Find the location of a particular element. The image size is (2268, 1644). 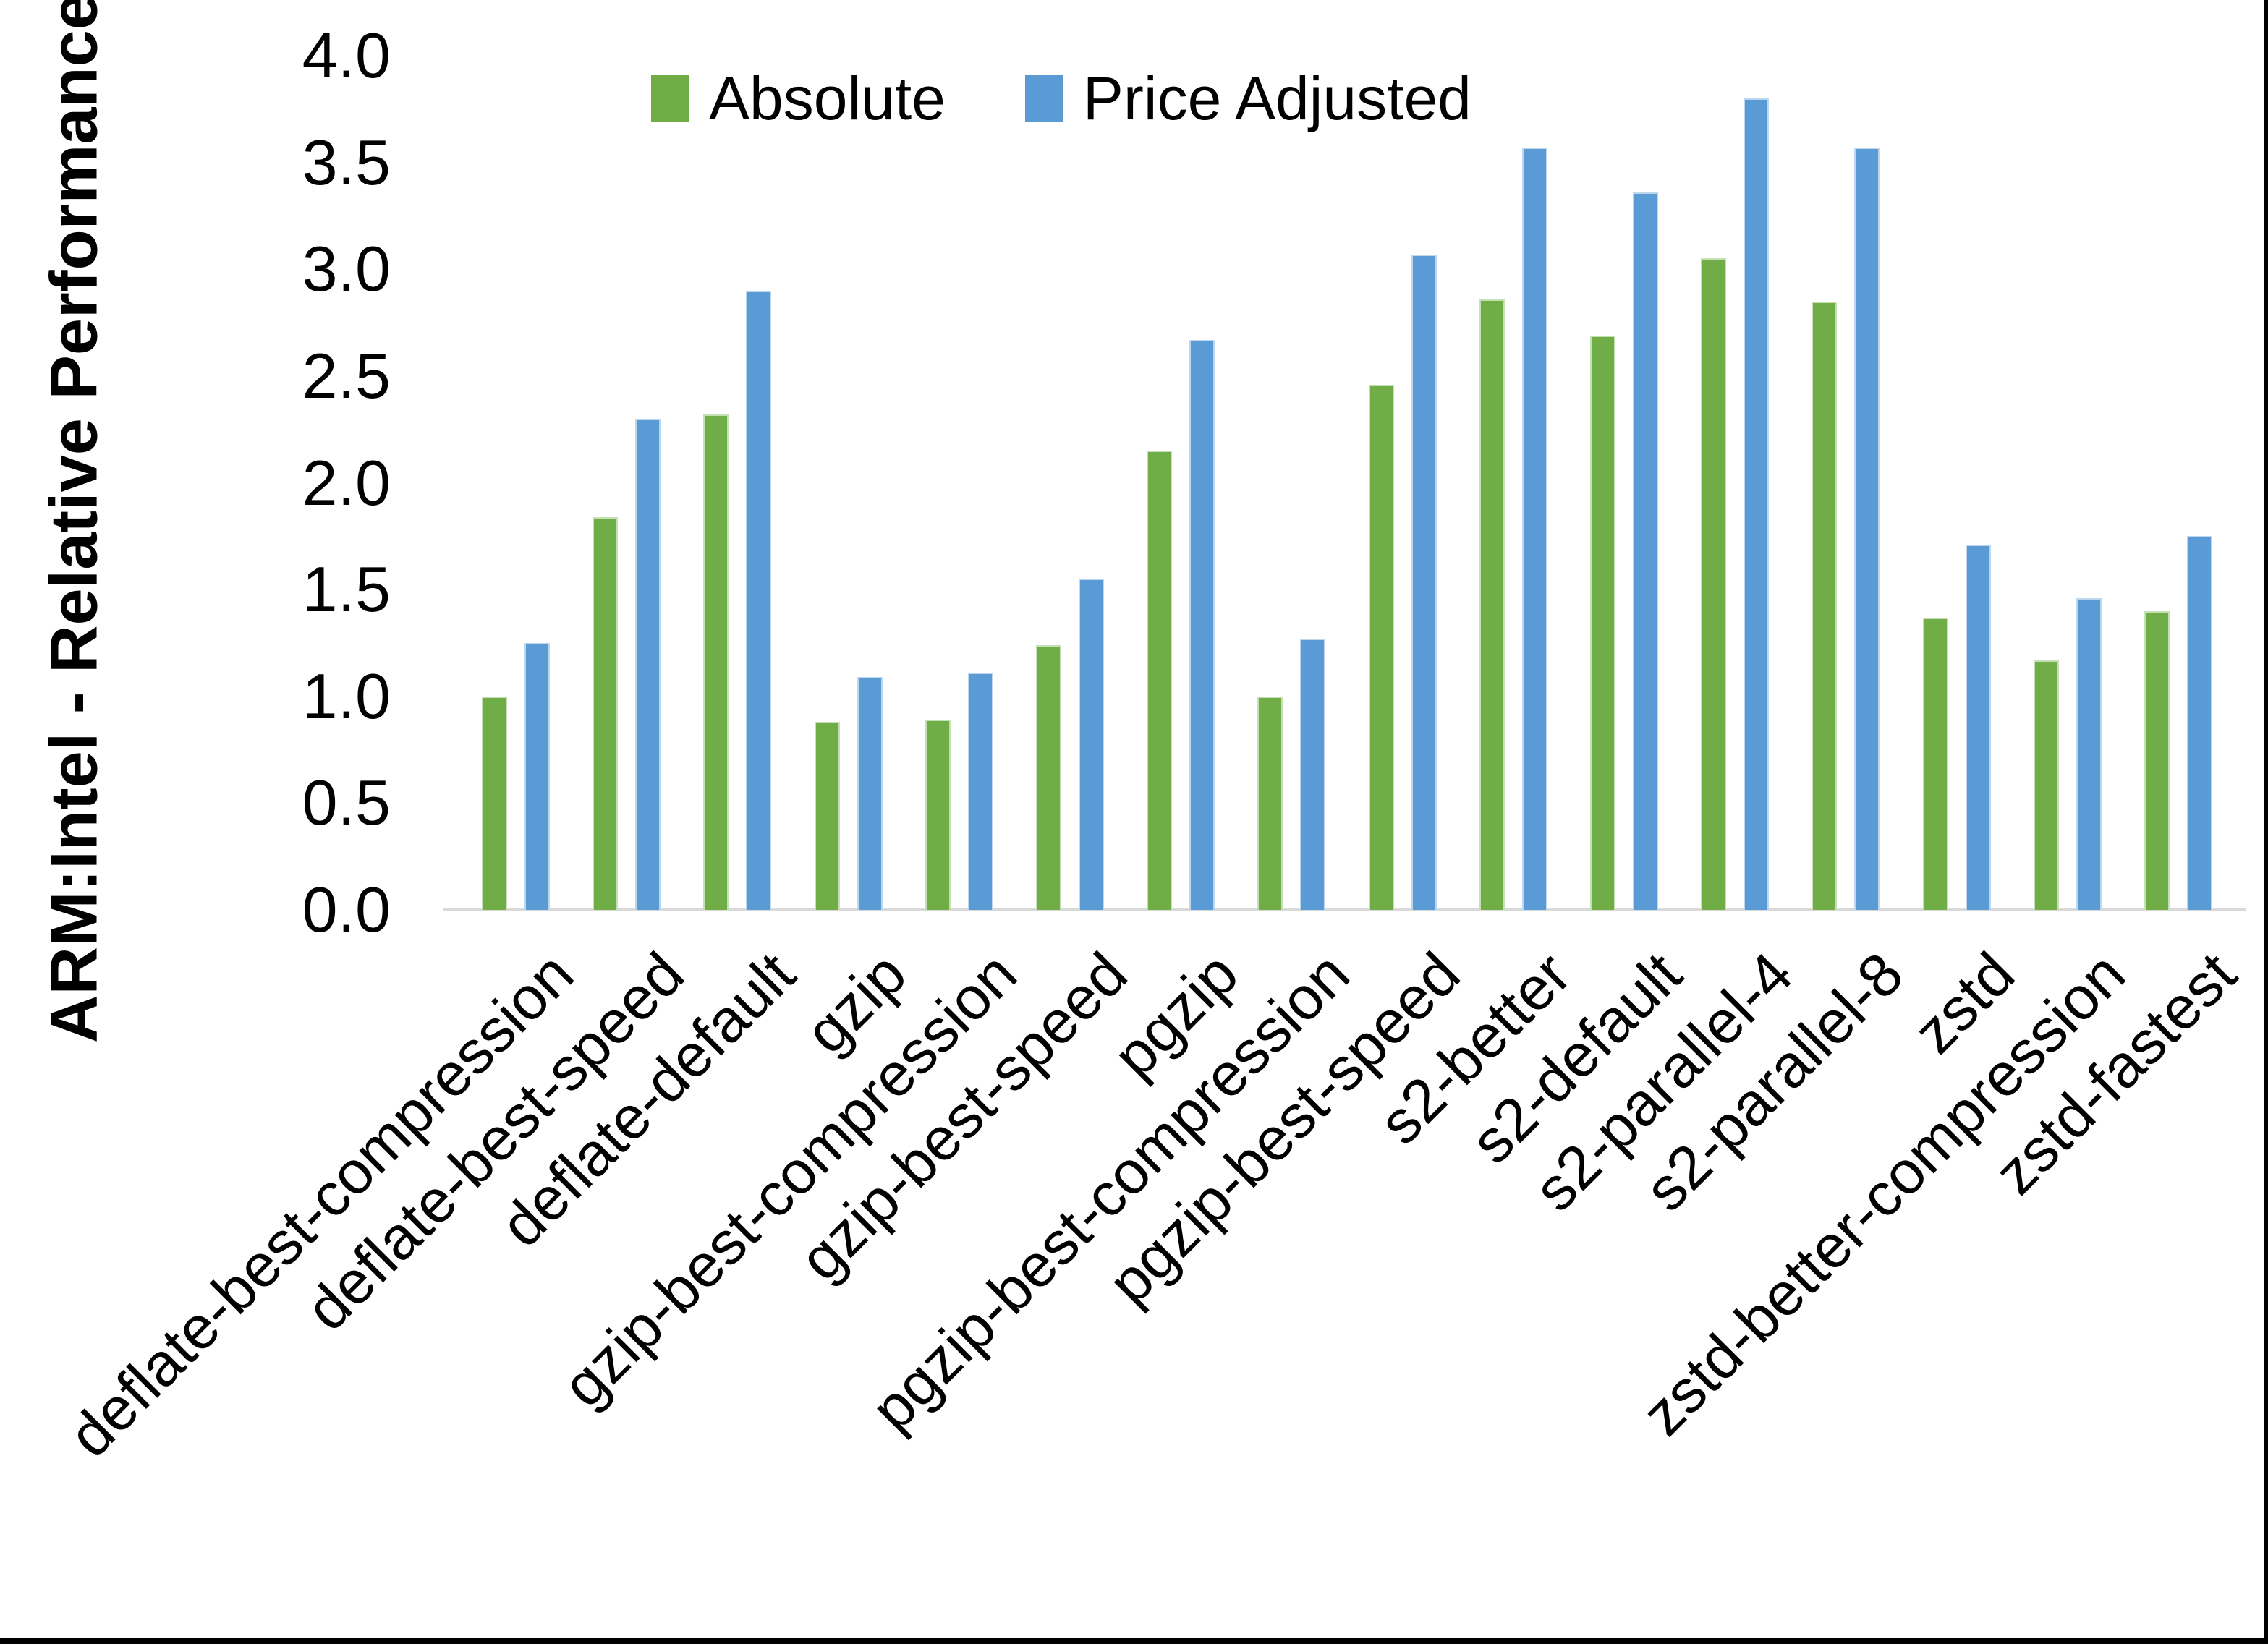

right-border is located at coordinates (2266, 822).